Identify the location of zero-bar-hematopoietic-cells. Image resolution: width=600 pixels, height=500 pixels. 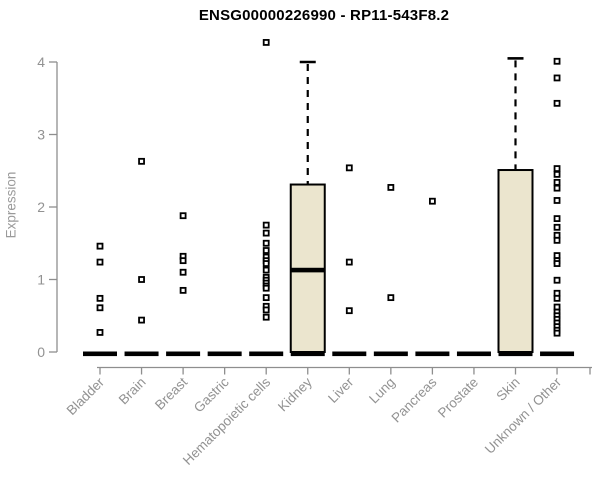
(266, 354).